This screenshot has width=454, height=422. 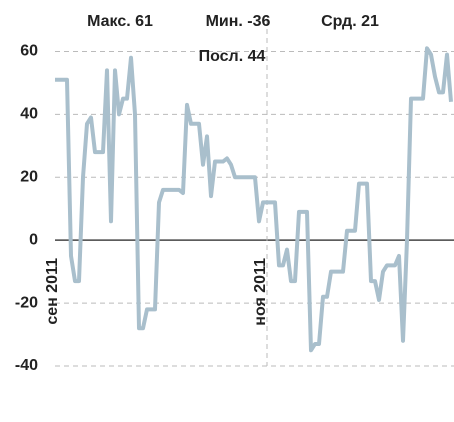 What do you see at coordinates (29, 176) in the screenshot?
I see `y-tick-label: 20` at bounding box center [29, 176].